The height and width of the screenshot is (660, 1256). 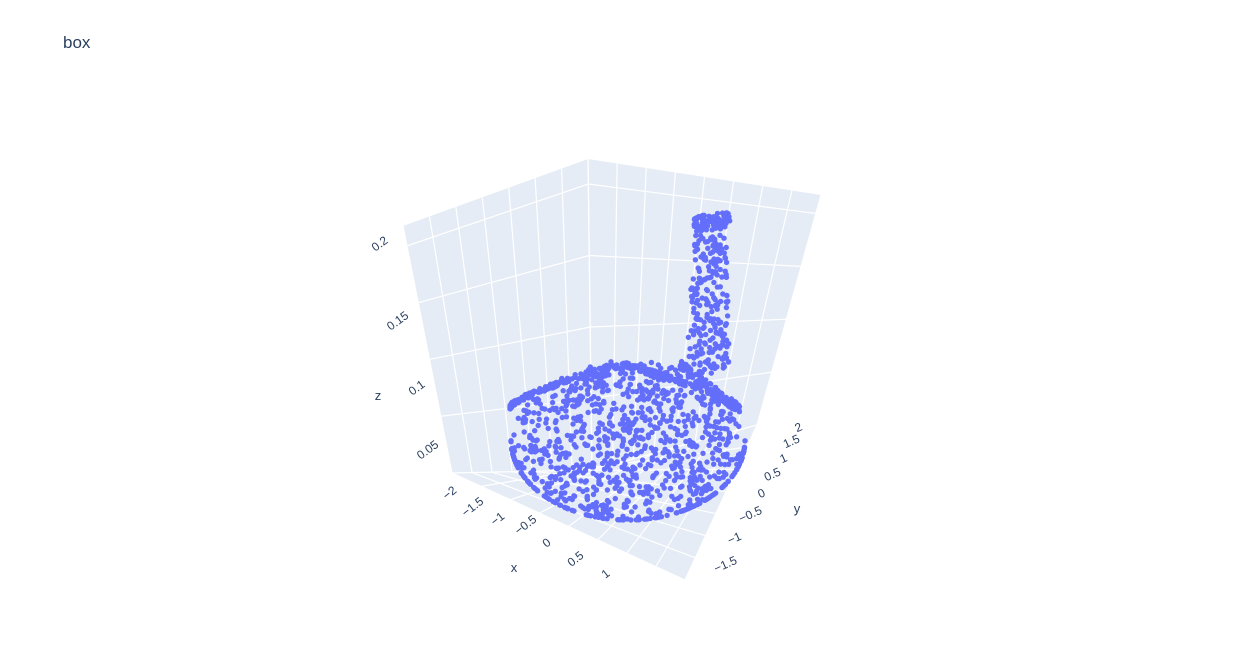 I want to click on back-wall-x, so click(x=497, y=316).